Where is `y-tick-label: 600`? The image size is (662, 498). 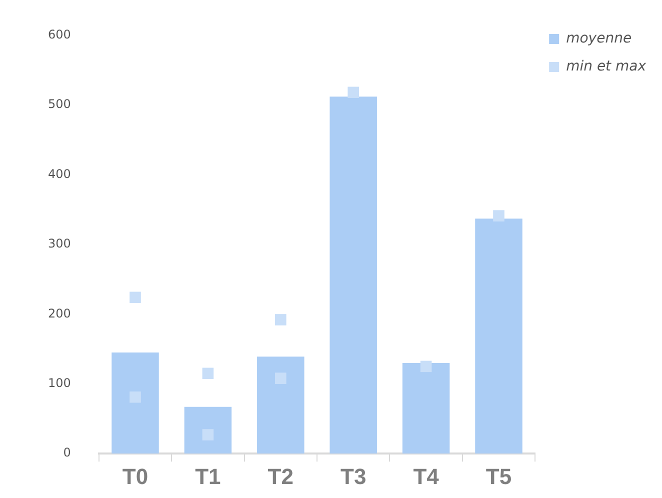 y-tick-label: 600 is located at coordinates (59, 34).